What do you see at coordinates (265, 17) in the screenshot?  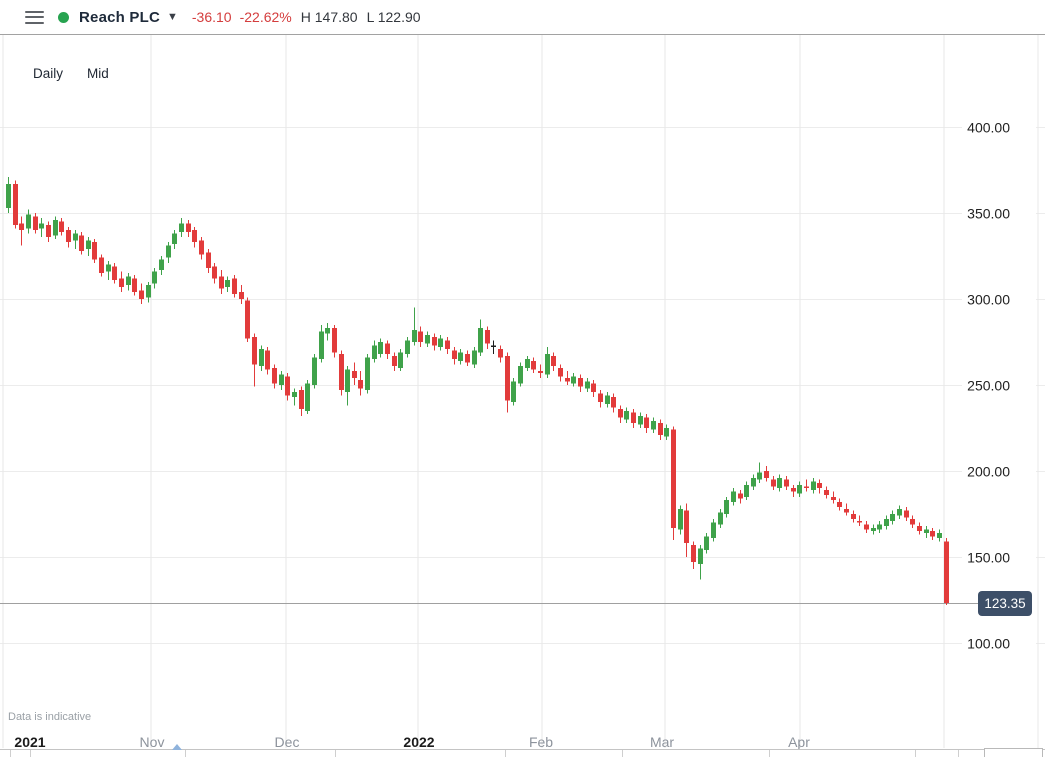 I see `price-change-percent: -22.62%` at bounding box center [265, 17].